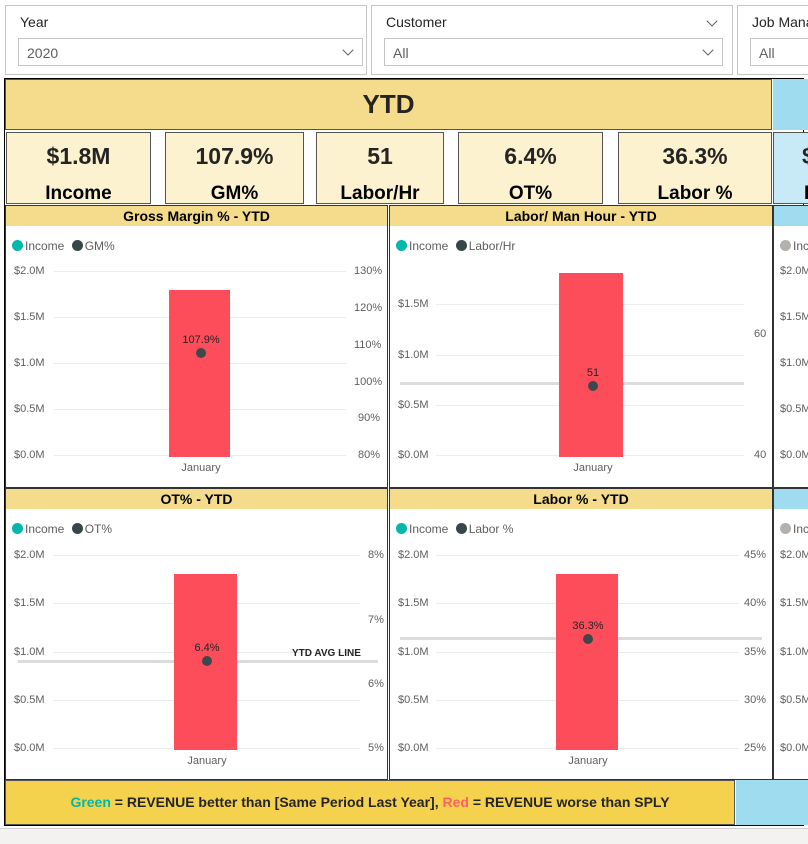 Image resolution: width=808 pixels, height=844 pixels. I want to click on kpi-label: Labor/Hr, so click(380, 193).